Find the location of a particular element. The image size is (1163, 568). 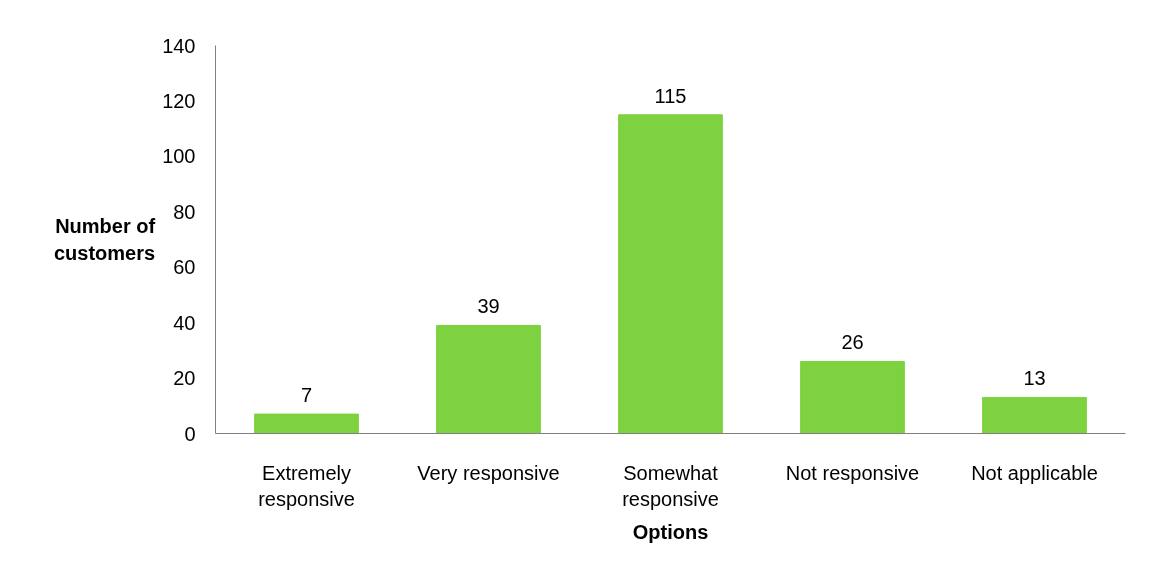

y-tick-label: 40 is located at coordinates (184, 322).